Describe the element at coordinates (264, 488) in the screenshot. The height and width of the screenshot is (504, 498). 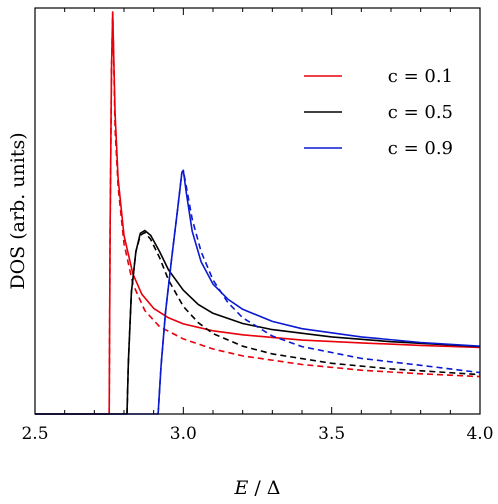
I see `x-axis-label-rest: / Δ` at that location.